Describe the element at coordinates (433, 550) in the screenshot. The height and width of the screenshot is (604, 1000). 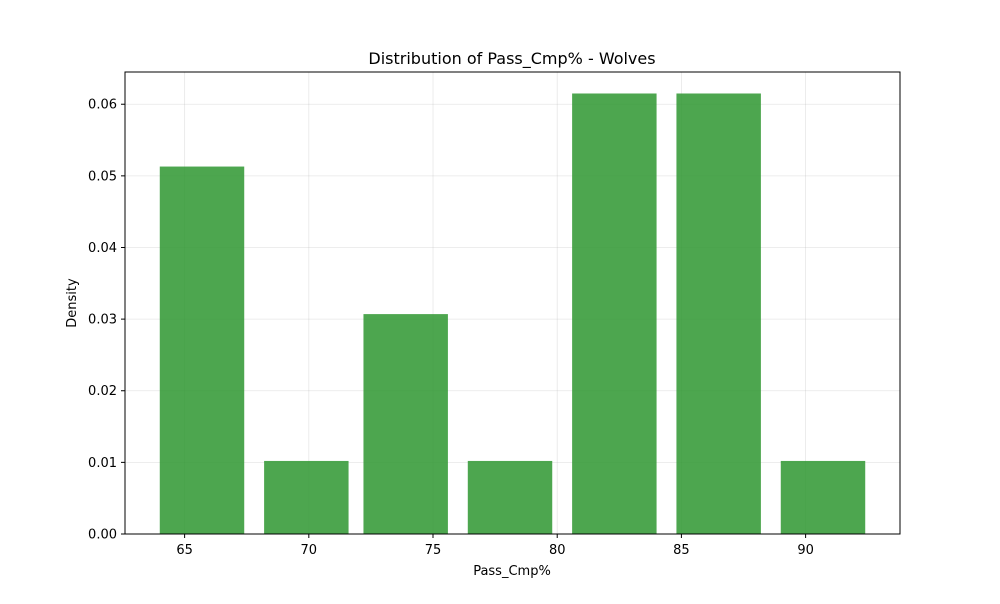
I see `x-tick-label: 75` at that location.